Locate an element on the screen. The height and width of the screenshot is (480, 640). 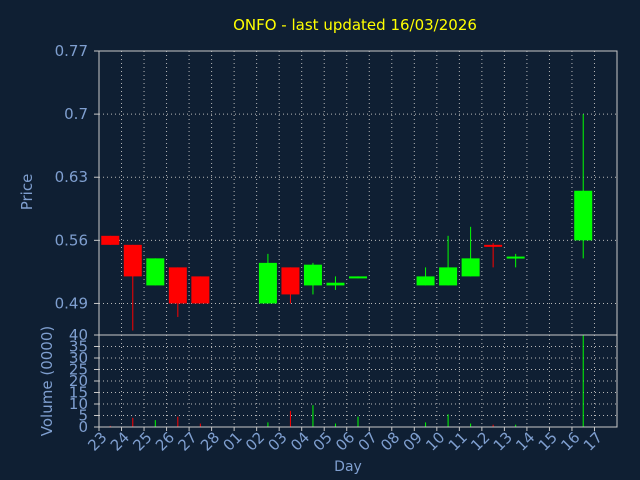
volume-tick-label: 40 is located at coordinates (78, 335).